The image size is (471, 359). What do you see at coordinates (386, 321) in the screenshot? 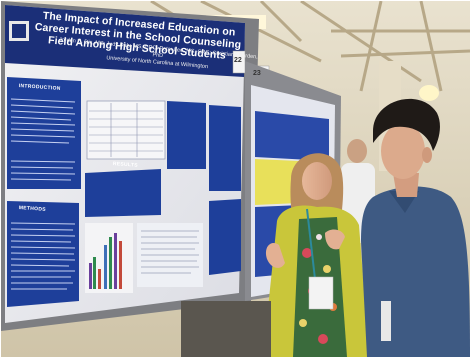
I see `man-lanyard-badge` at bounding box center [386, 321].